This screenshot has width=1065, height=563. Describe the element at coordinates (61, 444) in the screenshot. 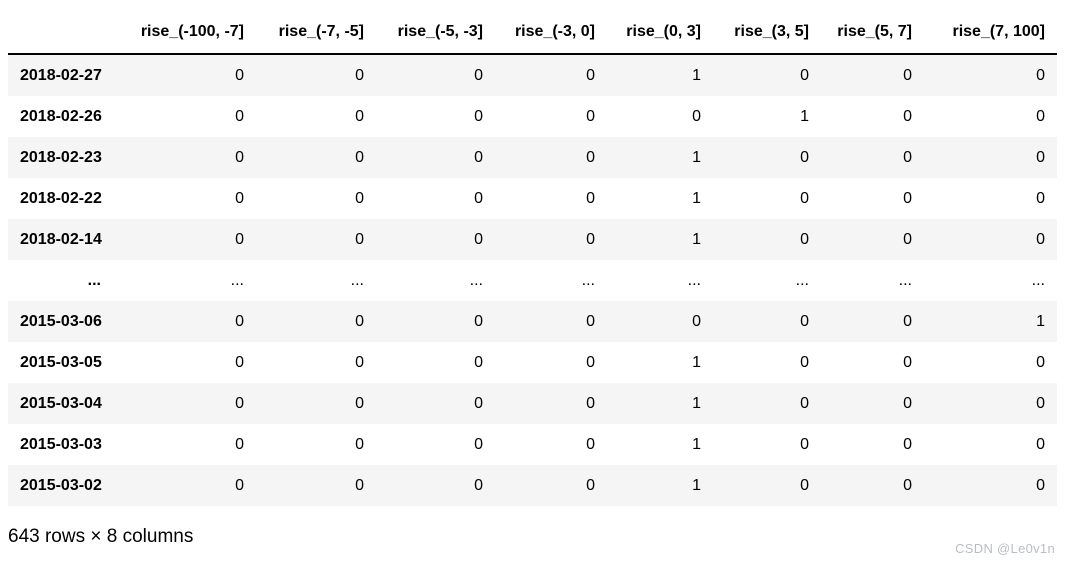

I see `row-index: 2015-03-03` at that location.